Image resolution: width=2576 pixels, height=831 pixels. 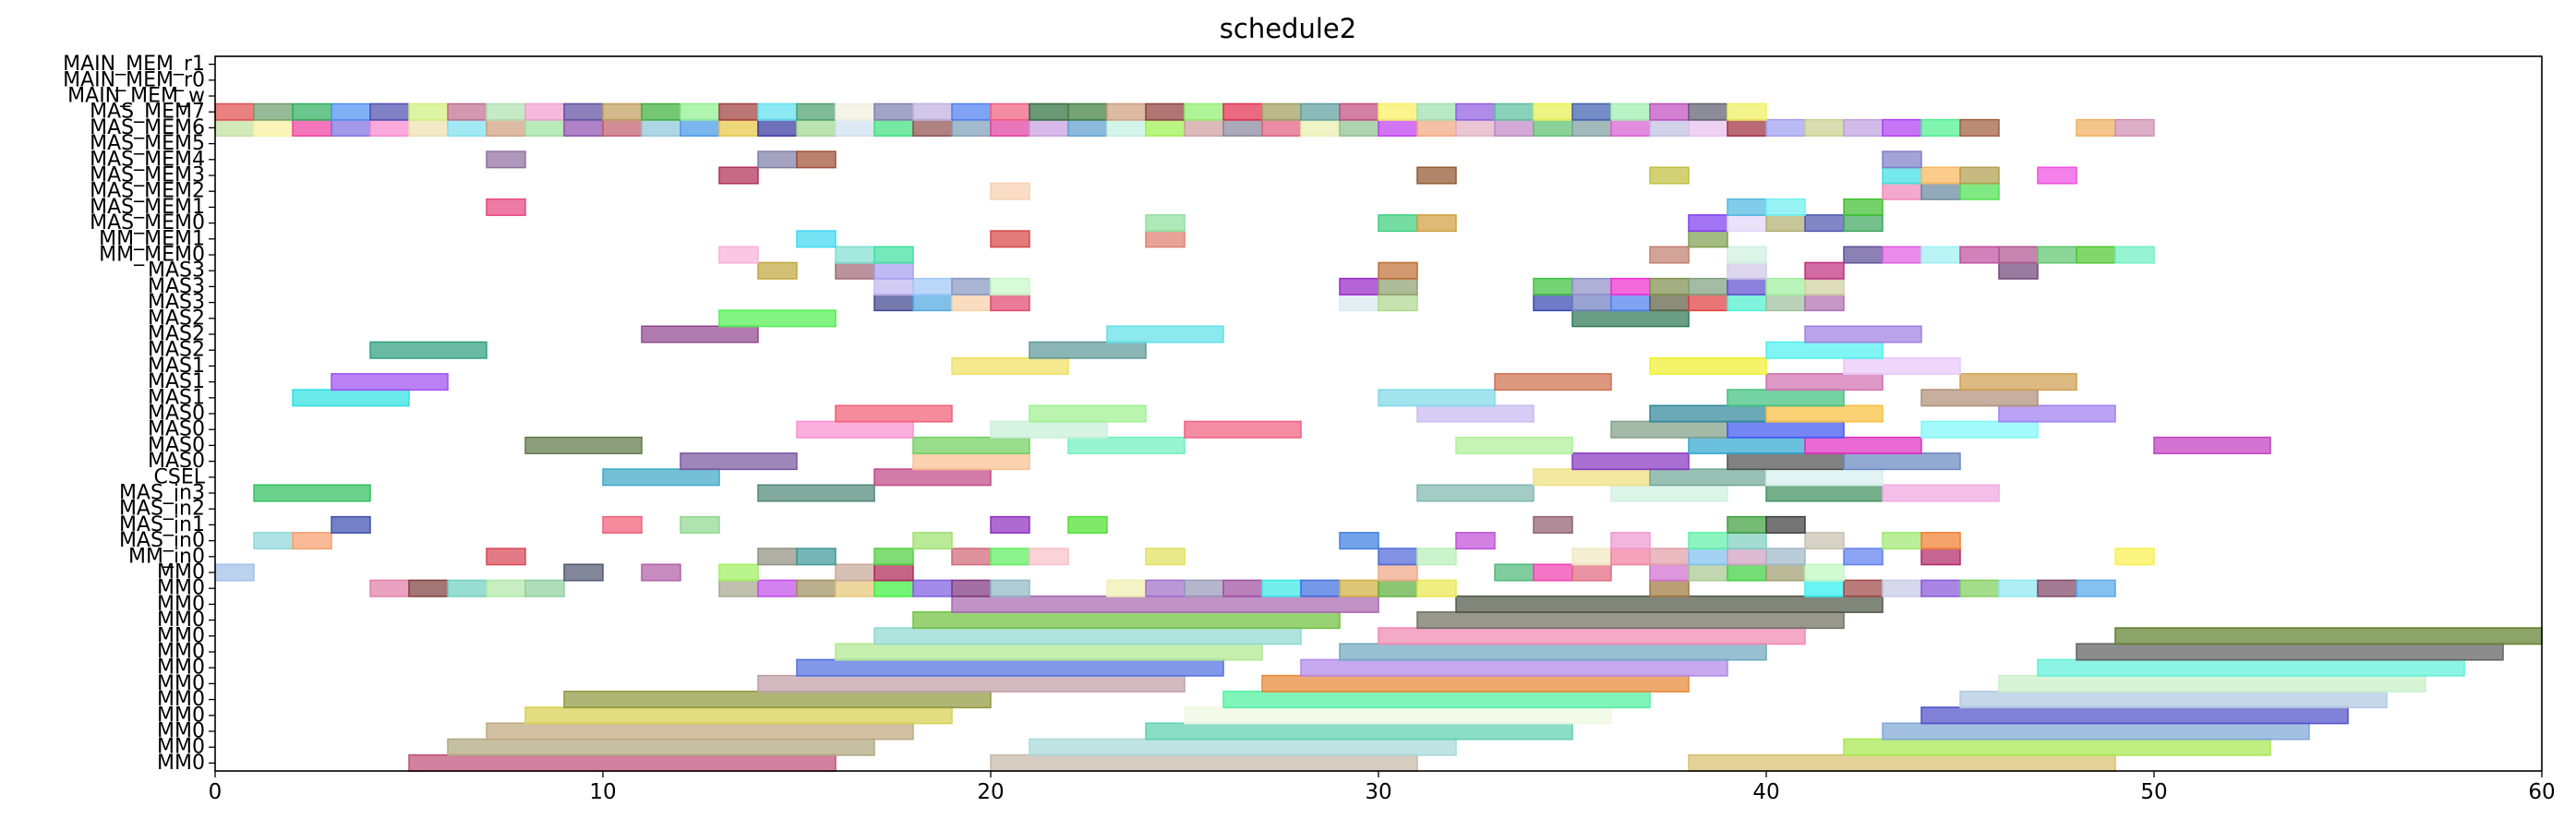 What do you see at coordinates (1382, 787) in the screenshot?
I see `x-axis: 0 10 20 30 40 50 60` at bounding box center [1382, 787].